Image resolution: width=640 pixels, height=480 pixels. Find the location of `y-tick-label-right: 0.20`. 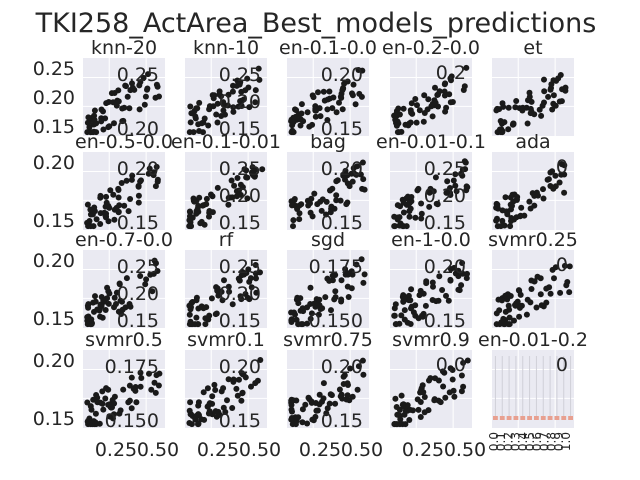

y-tick-label-right: 0.20 is located at coordinates (445, 267).